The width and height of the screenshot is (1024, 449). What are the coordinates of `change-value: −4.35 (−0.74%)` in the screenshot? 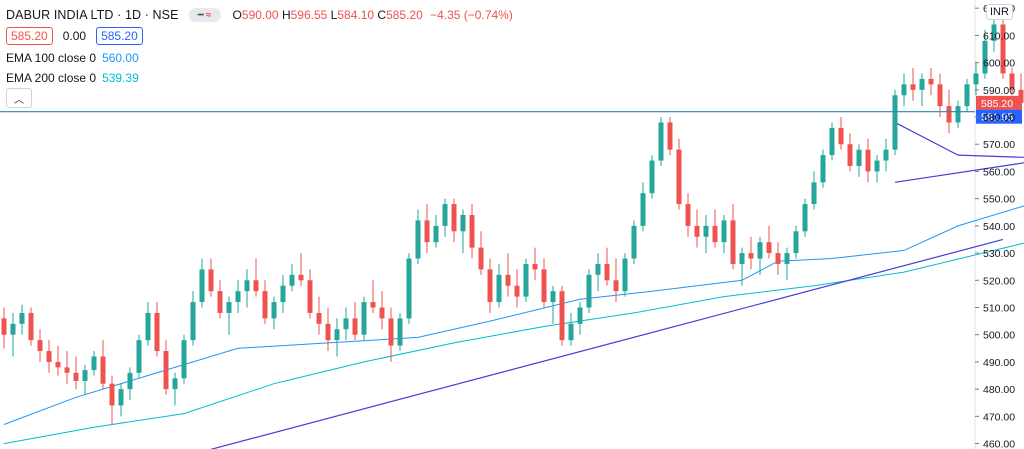 It's located at (471, 15).